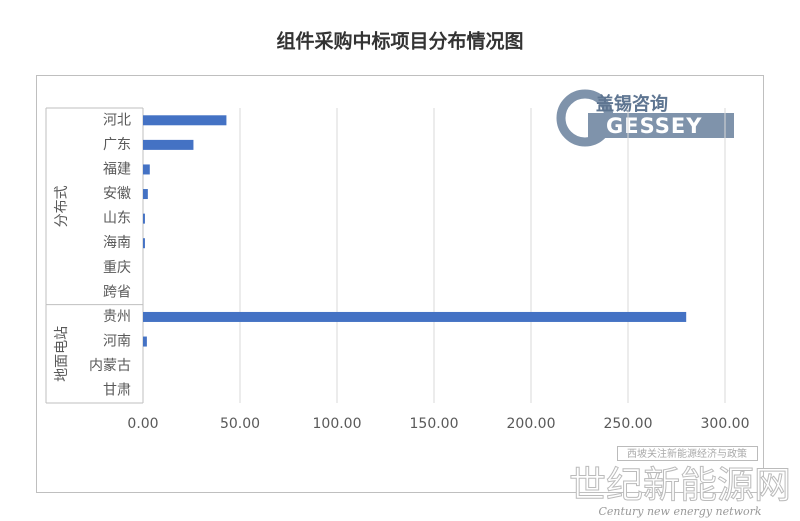 The height and width of the screenshot is (521, 800). Describe the element at coordinates (117, 169) in the screenshot. I see `y-tick-label: 福建` at that location.